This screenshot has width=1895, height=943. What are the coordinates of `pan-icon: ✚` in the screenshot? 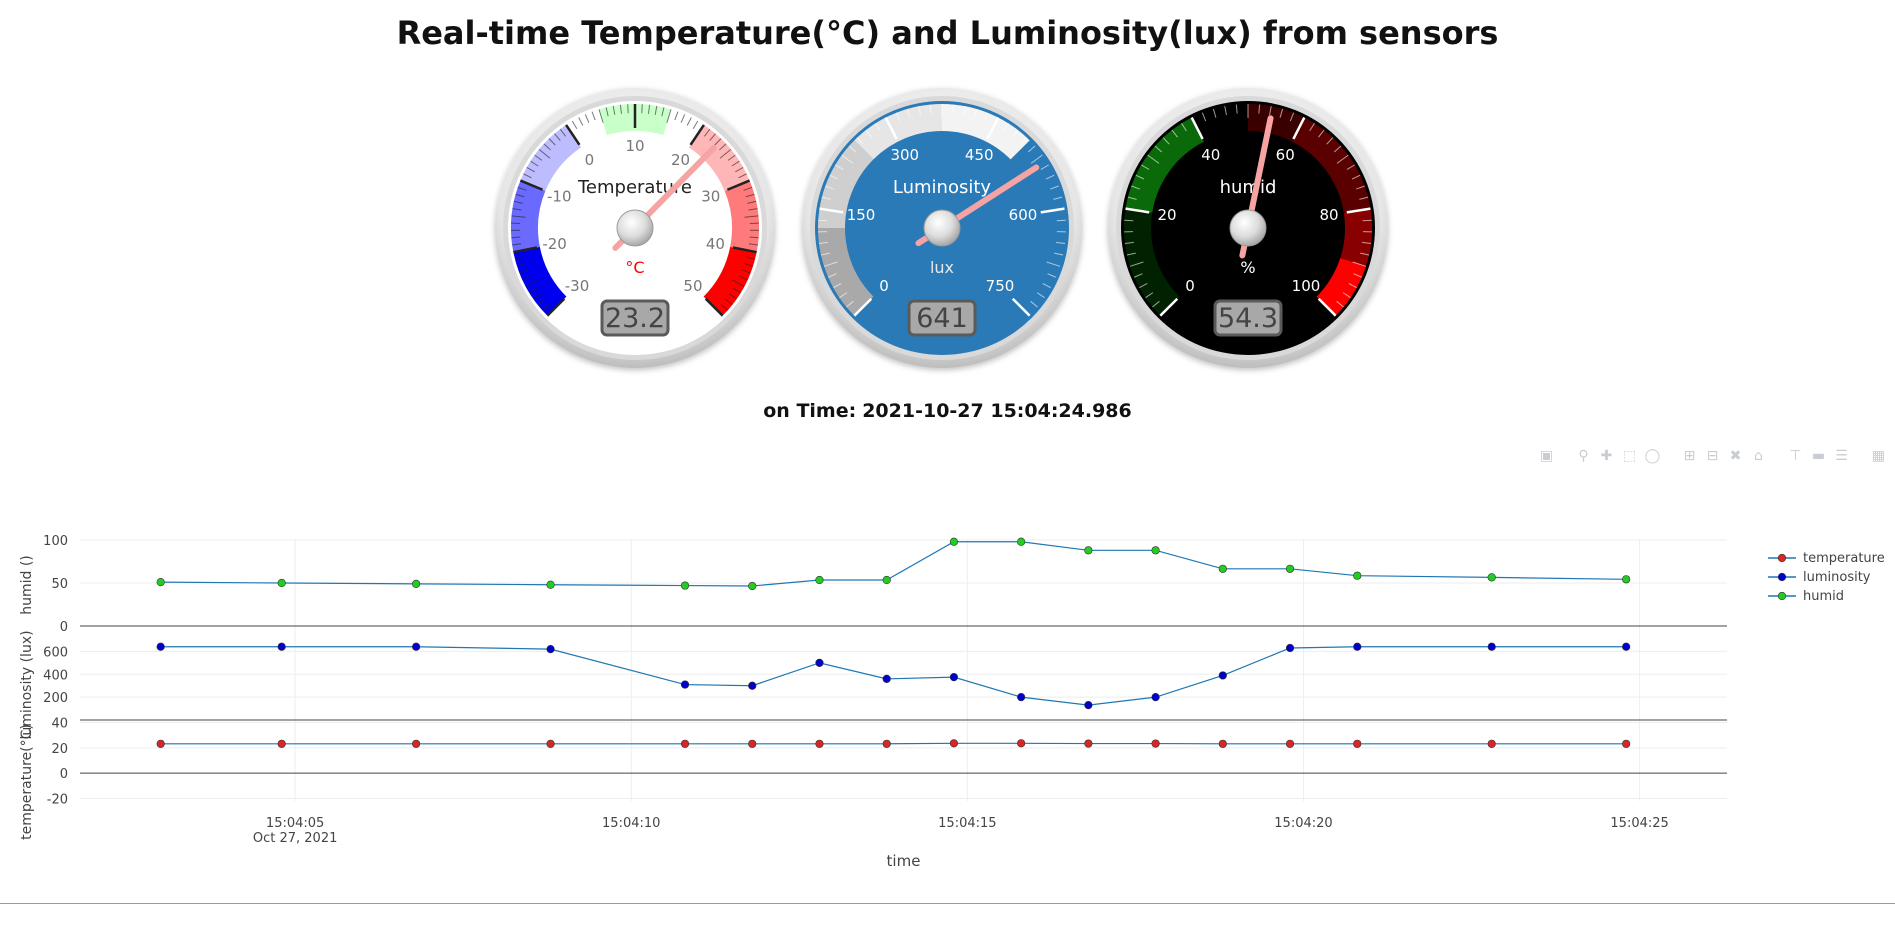 It's located at (1606, 456).